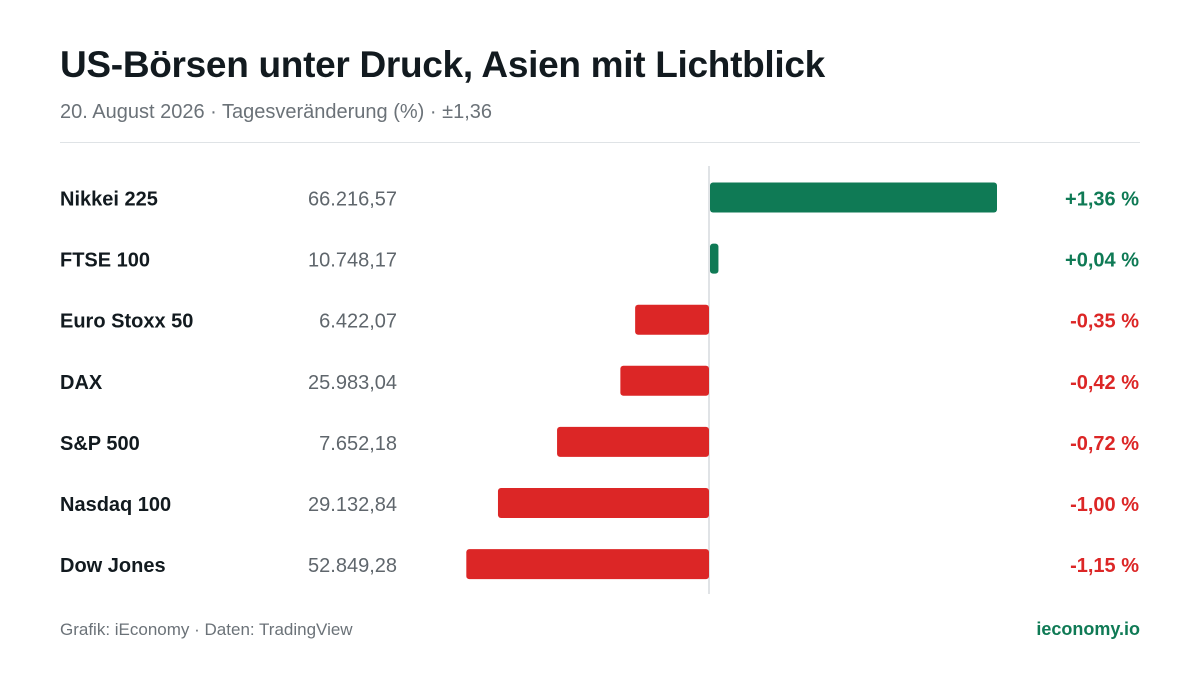  I want to click on value-label: -0,35 %, so click(1104, 322).